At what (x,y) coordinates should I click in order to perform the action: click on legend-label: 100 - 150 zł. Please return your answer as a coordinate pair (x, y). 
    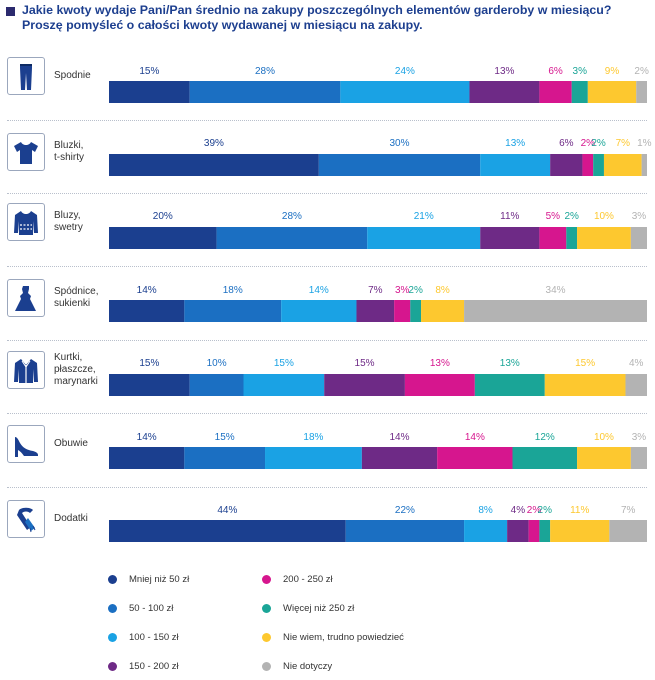
    Looking at the image, I should click on (154, 637).